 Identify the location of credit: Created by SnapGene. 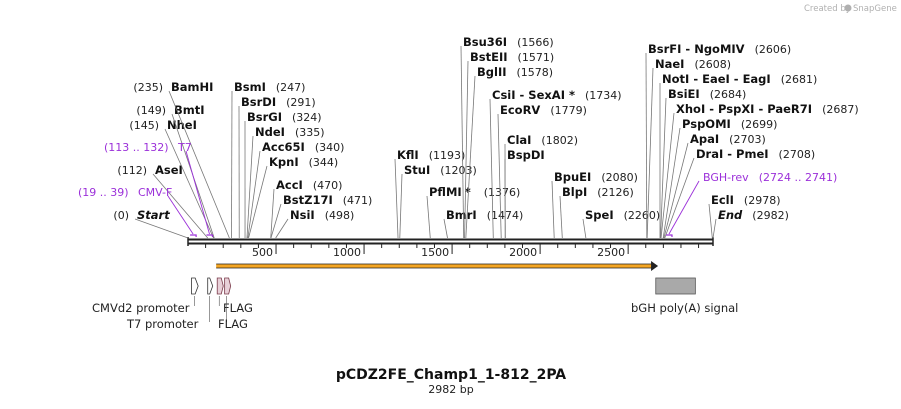
(850, 9).